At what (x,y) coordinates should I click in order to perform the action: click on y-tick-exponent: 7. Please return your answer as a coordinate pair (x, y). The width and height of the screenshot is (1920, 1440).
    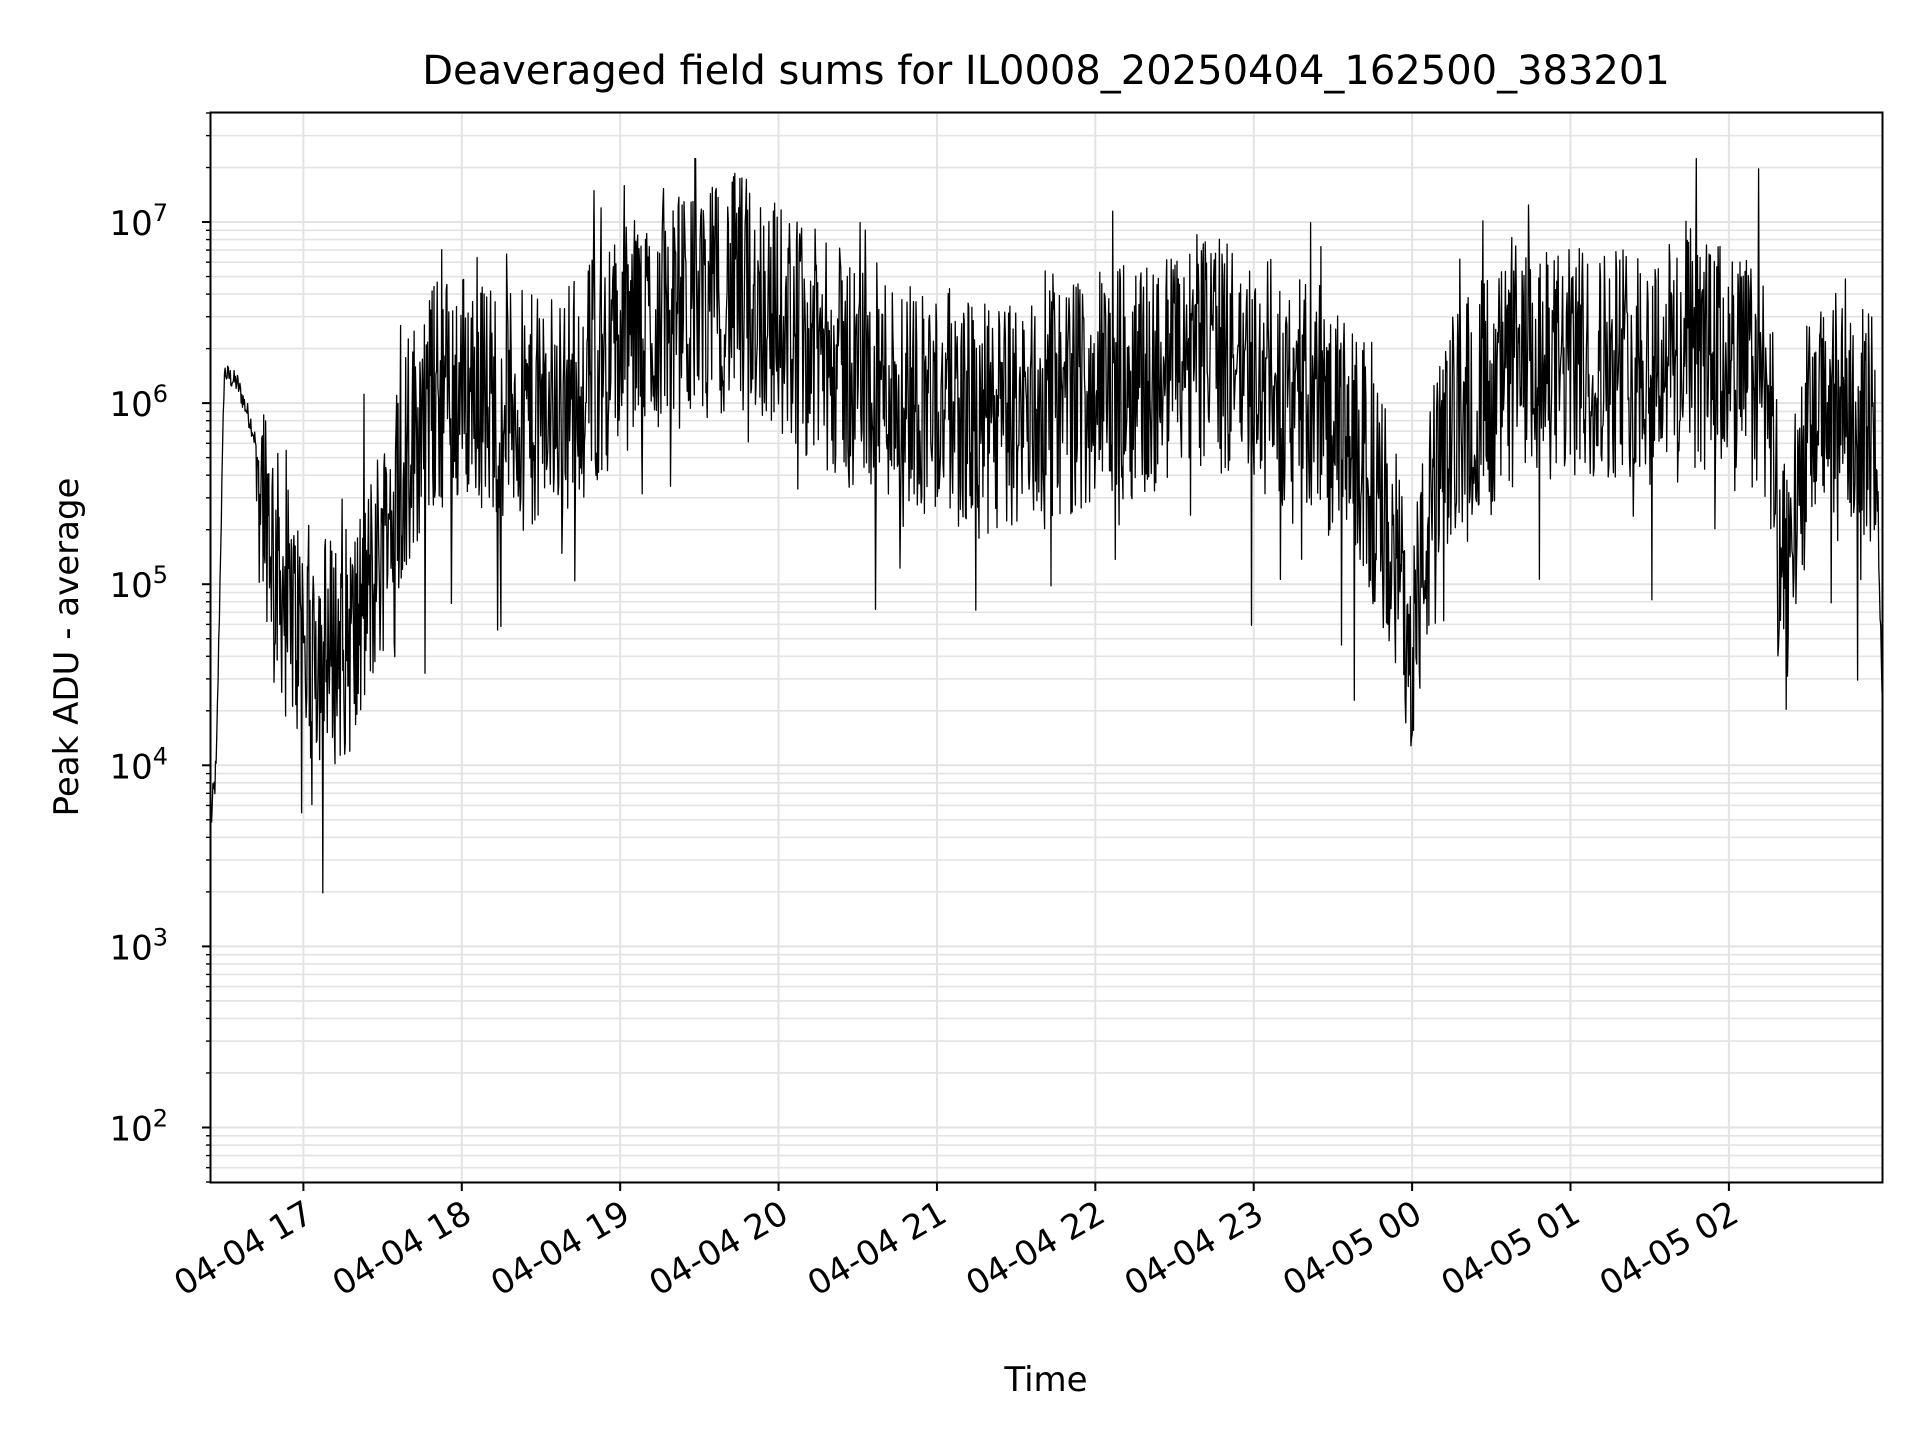
    Looking at the image, I should click on (160, 213).